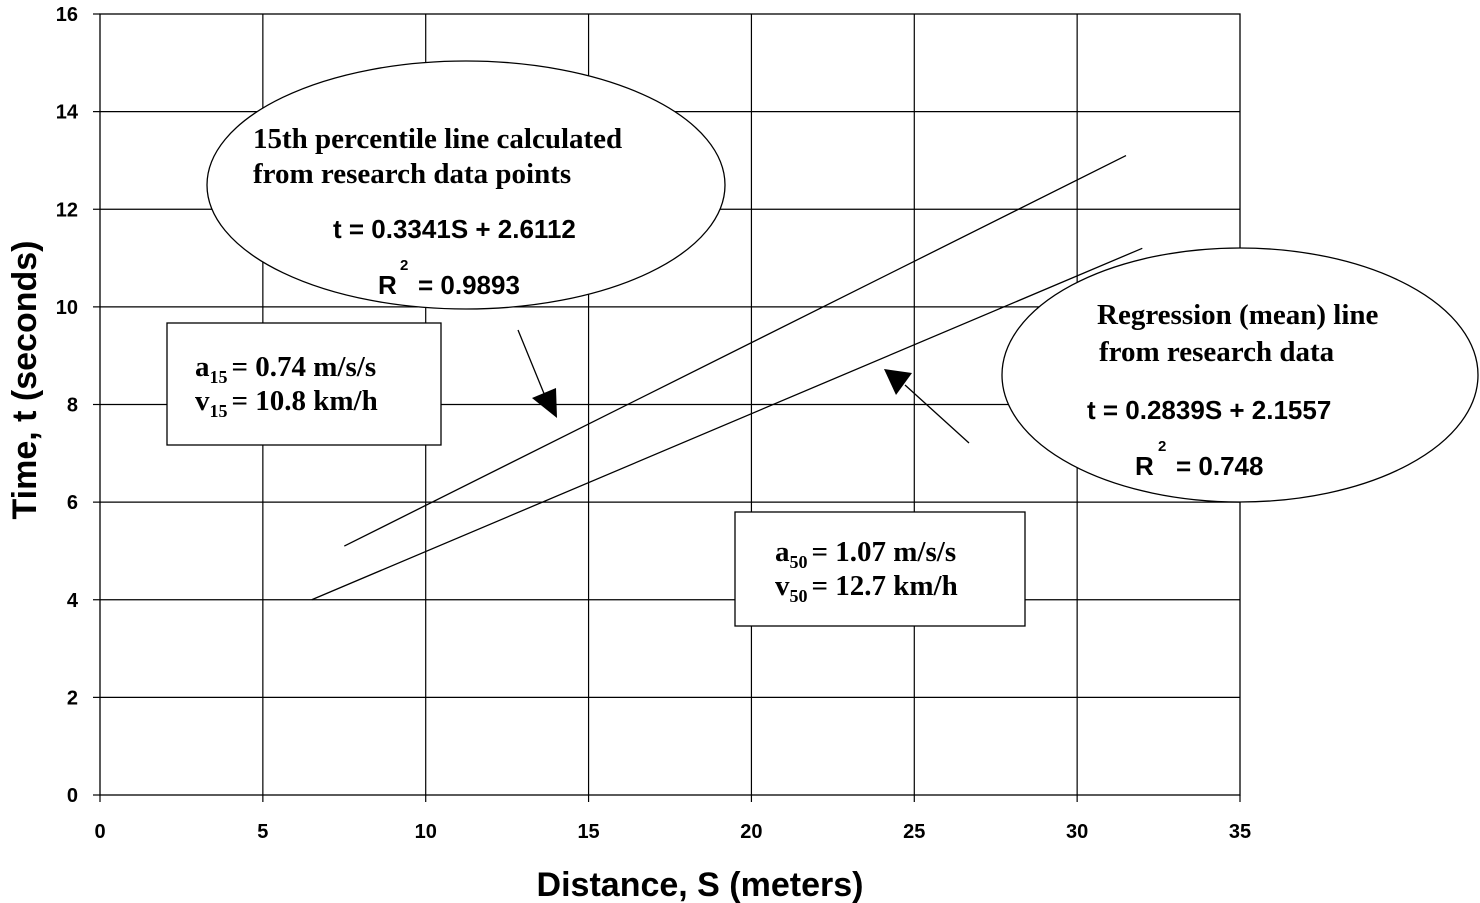 Image resolution: width=1480 pixels, height=903 pixels. What do you see at coordinates (898, 382) in the screenshot?
I see `mean-arrow-head` at bounding box center [898, 382].